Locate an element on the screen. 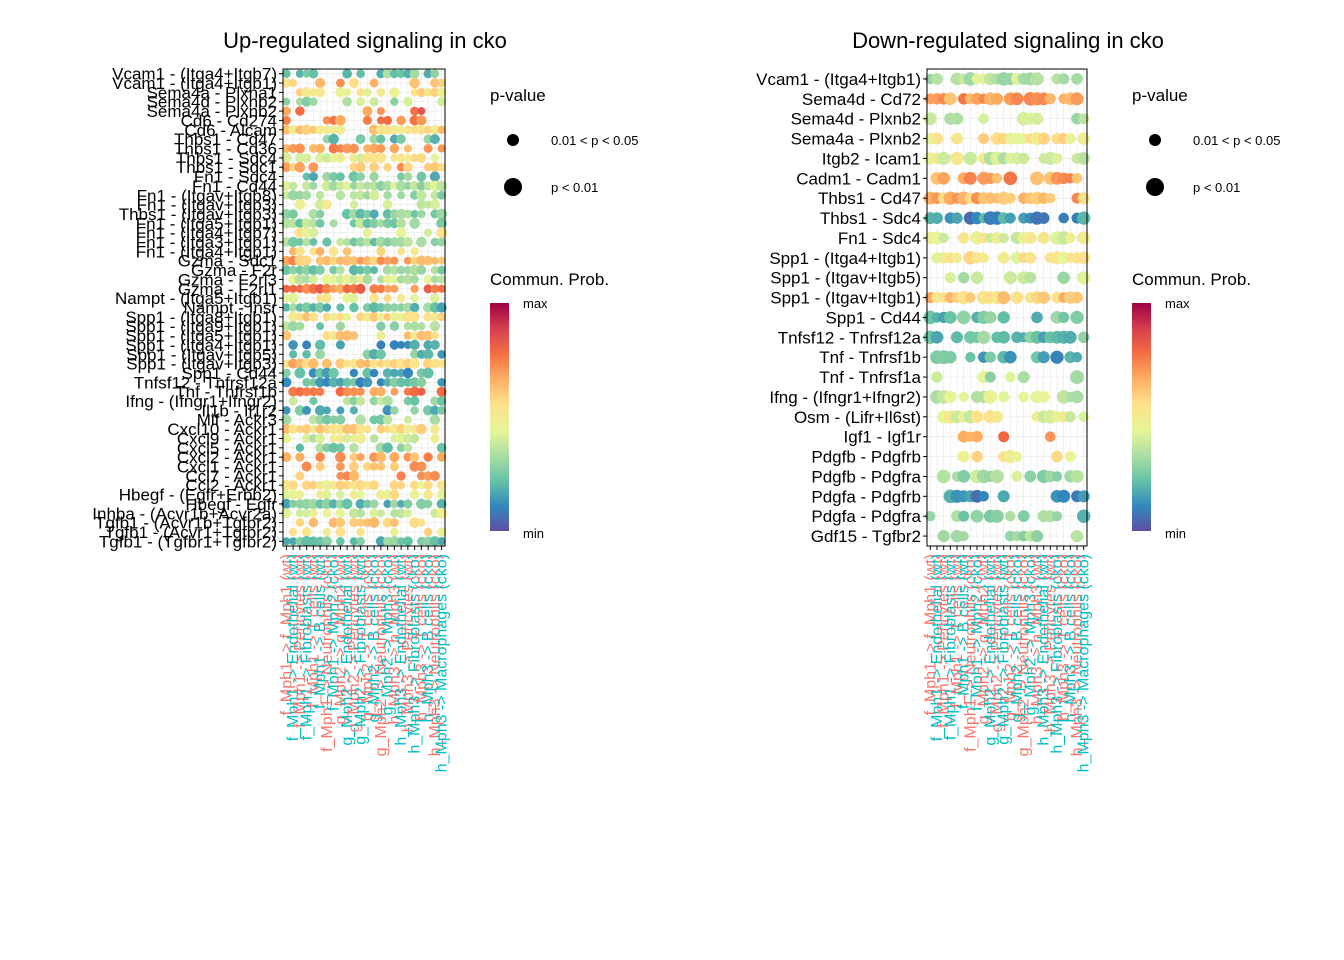  x-tick-label: f_Mph1 -> Mph2 (cko) is located at coordinates (334, 632).